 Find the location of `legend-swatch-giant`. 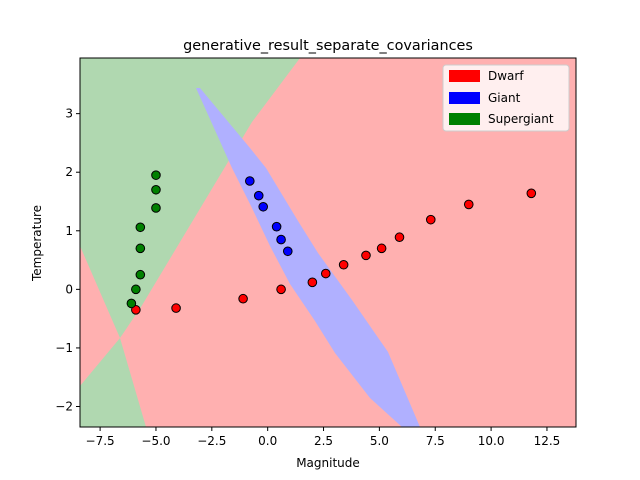

legend-swatch-giant is located at coordinates (464, 98).